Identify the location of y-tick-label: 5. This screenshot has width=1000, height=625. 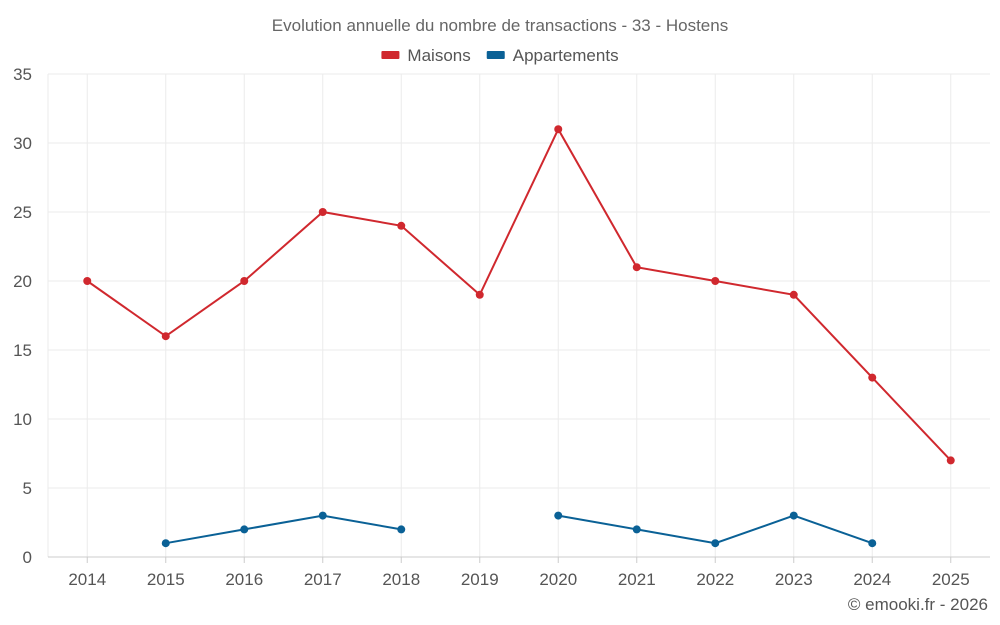
(27, 488).